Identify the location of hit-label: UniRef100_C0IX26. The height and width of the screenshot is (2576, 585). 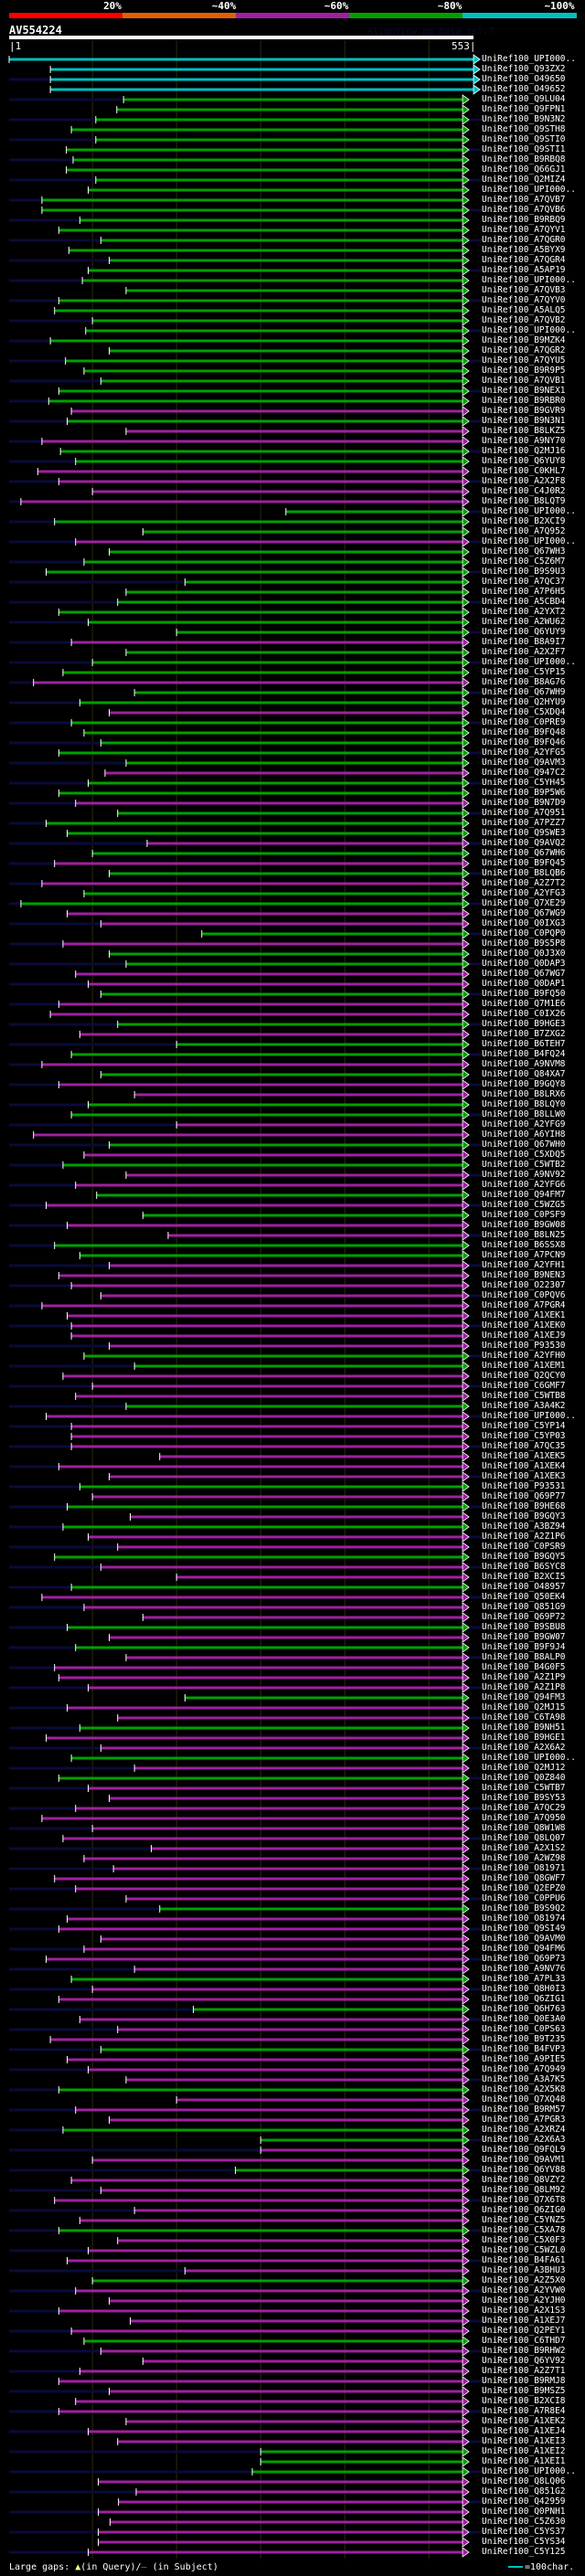
(524, 1014).